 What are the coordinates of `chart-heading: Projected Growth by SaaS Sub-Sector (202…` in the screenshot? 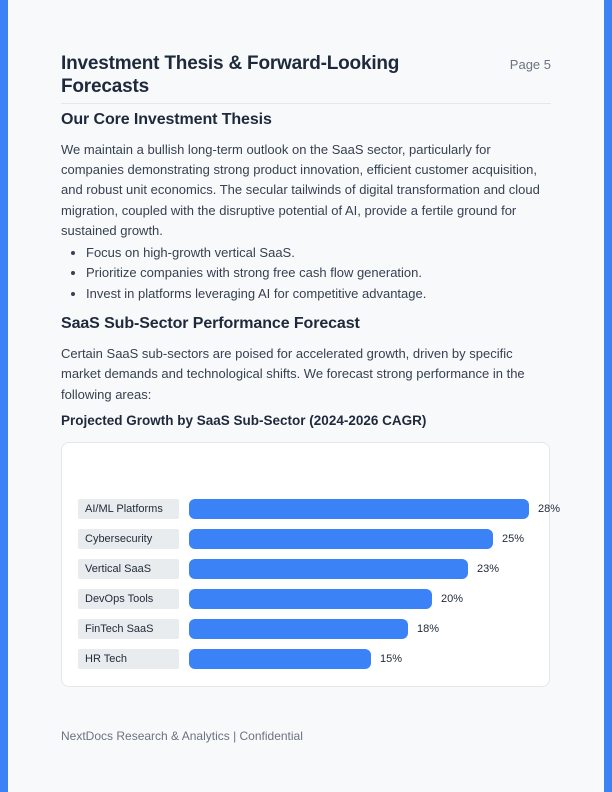 It's located at (244, 420).